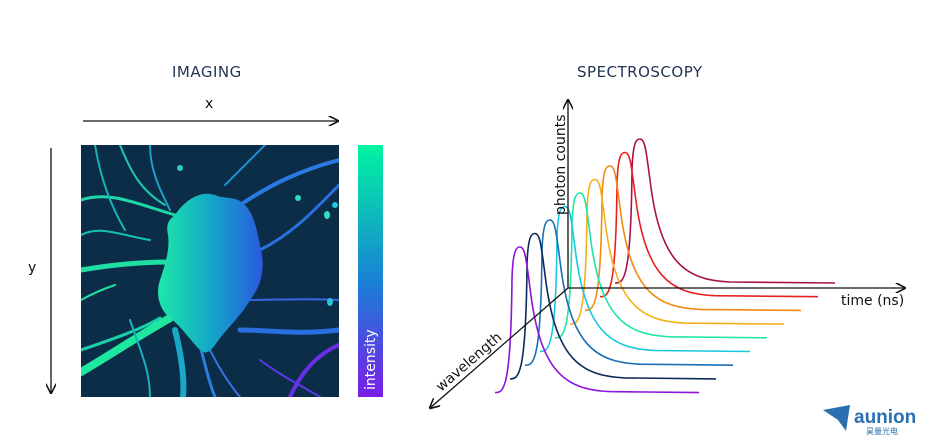 This screenshot has width=931, height=448. Describe the element at coordinates (836, 418) in the screenshot. I see `logo-mark-icon` at that location.